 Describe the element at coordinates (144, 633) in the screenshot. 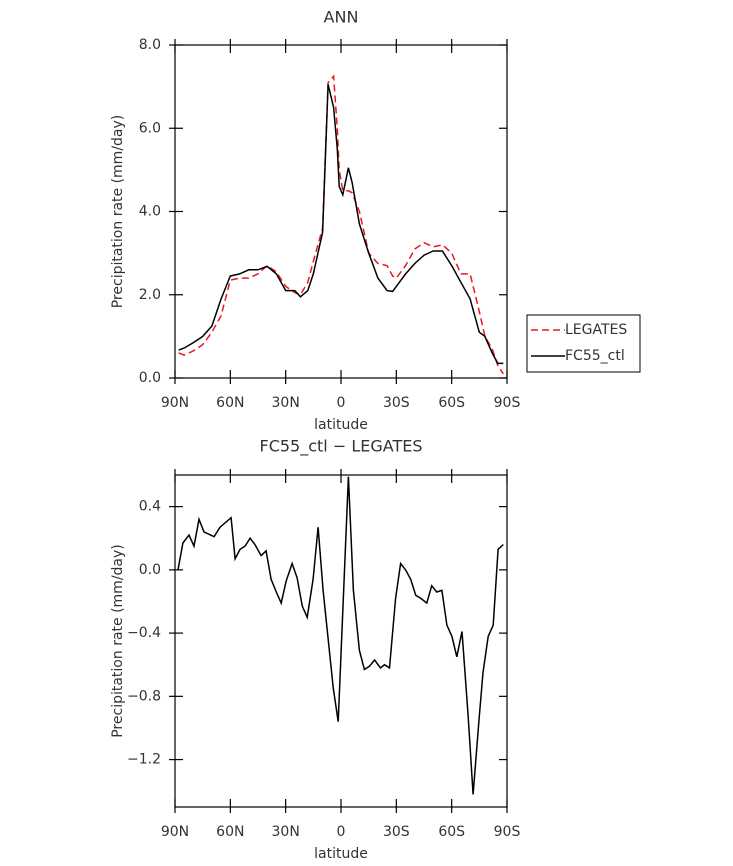

I see `y-tick-label: −0.4` at that location.